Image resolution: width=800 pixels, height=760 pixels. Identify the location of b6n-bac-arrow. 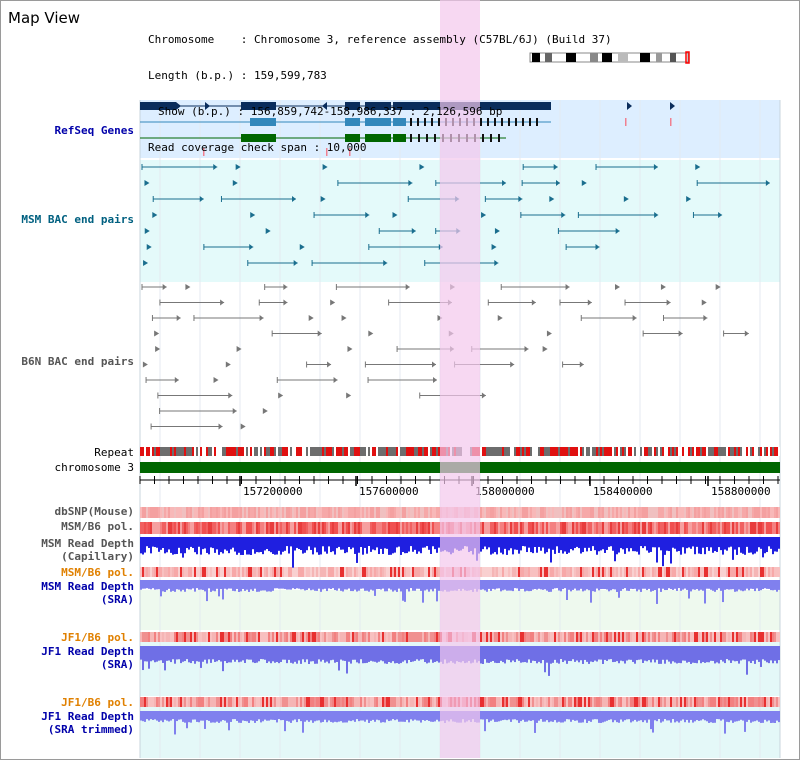
(333, 302).